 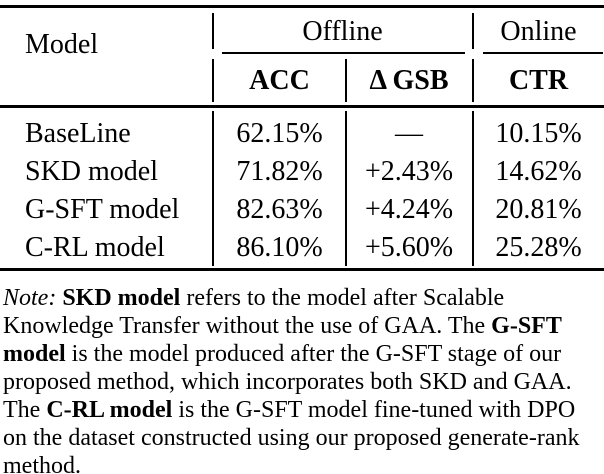 What do you see at coordinates (342, 31) in the screenshot?
I see `group-header-offline: Offline` at bounding box center [342, 31].